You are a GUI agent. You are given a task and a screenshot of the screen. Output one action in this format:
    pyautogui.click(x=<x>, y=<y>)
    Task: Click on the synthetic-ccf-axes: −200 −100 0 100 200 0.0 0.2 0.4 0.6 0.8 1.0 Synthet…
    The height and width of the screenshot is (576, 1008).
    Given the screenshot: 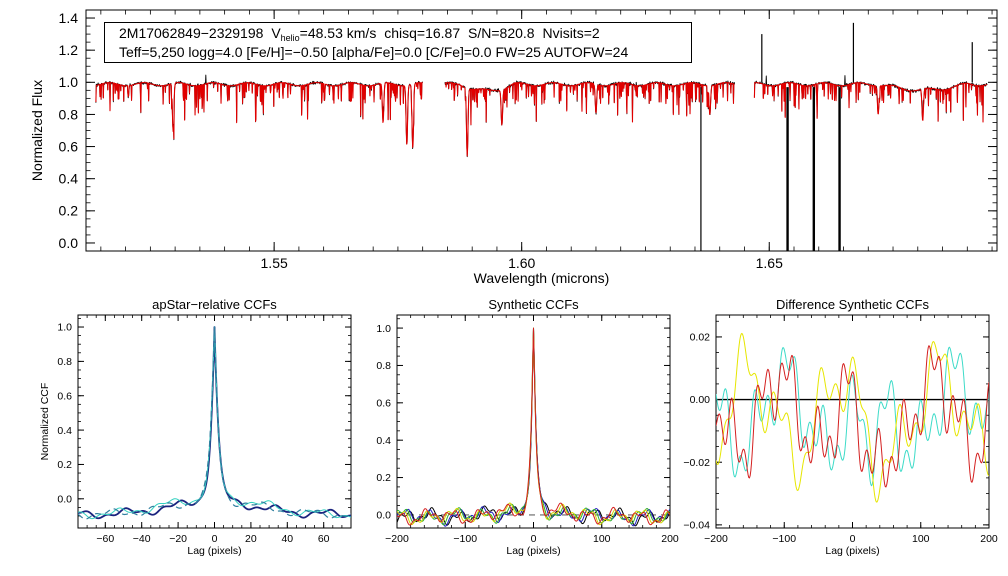 What is the action you would take?
    pyautogui.click(x=527, y=427)
    